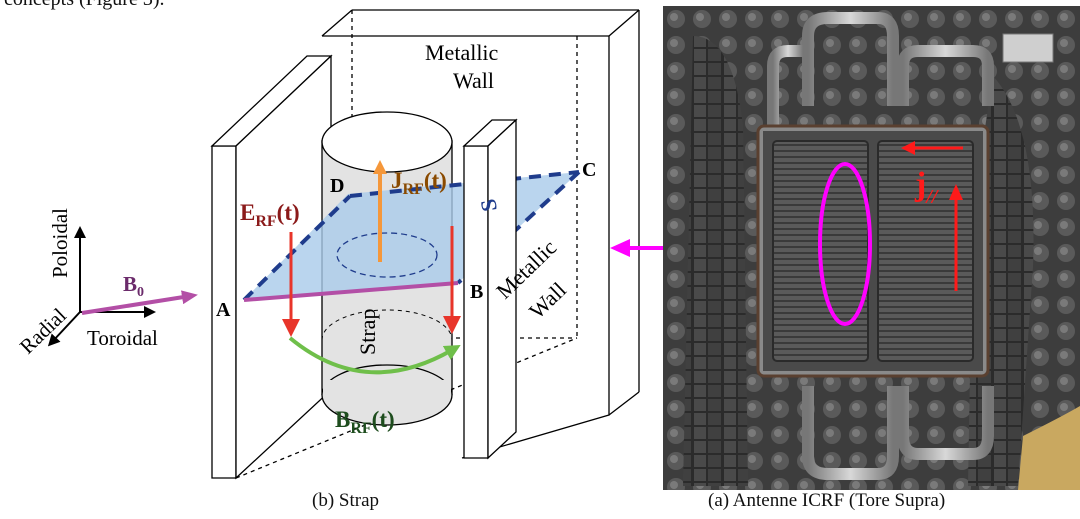 This screenshot has width=1080, height=519. What do you see at coordinates (139, 302) in the screenshot?
I see `b0-arrow` at bounding box center [139, 302].